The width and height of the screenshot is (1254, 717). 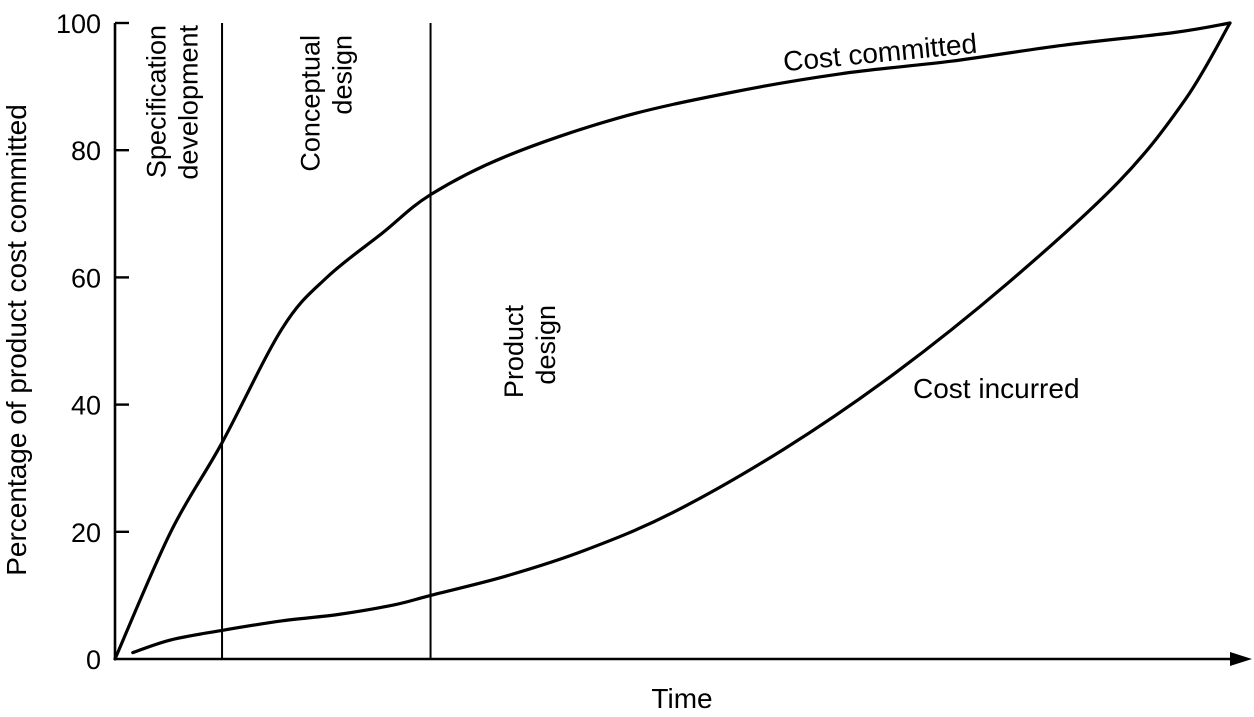 What do you see at coordinates (996, 388) in the screenshot?
I see `series-label-cost-incurred: Cost incurred` at bounding box center [996, 388].